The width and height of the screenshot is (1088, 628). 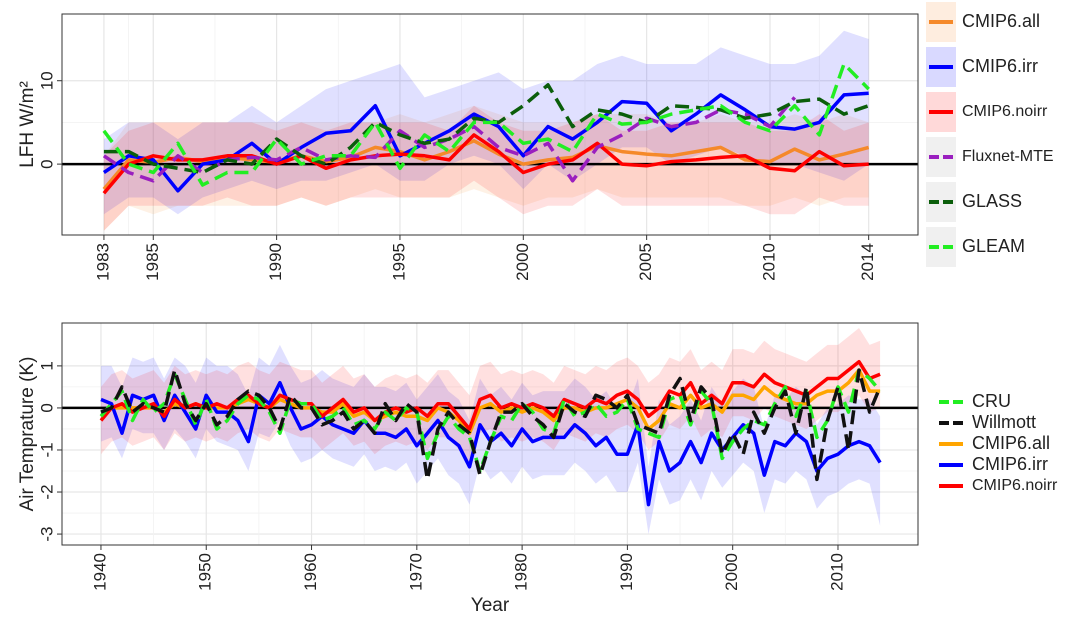 I want to click on ribbon, so click(x=486, y=168).